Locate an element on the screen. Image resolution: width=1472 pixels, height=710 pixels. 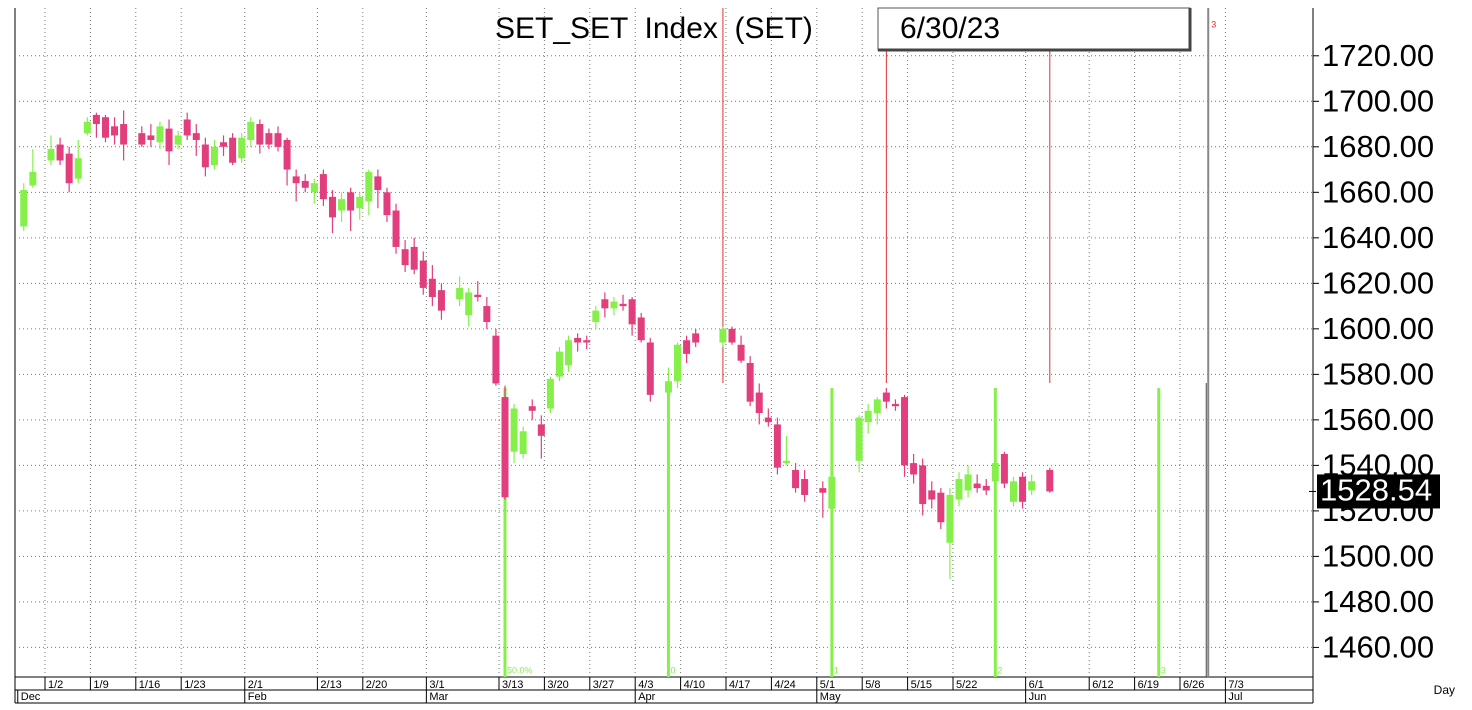
end-label: 3 is located at coordinates (1213, 24).